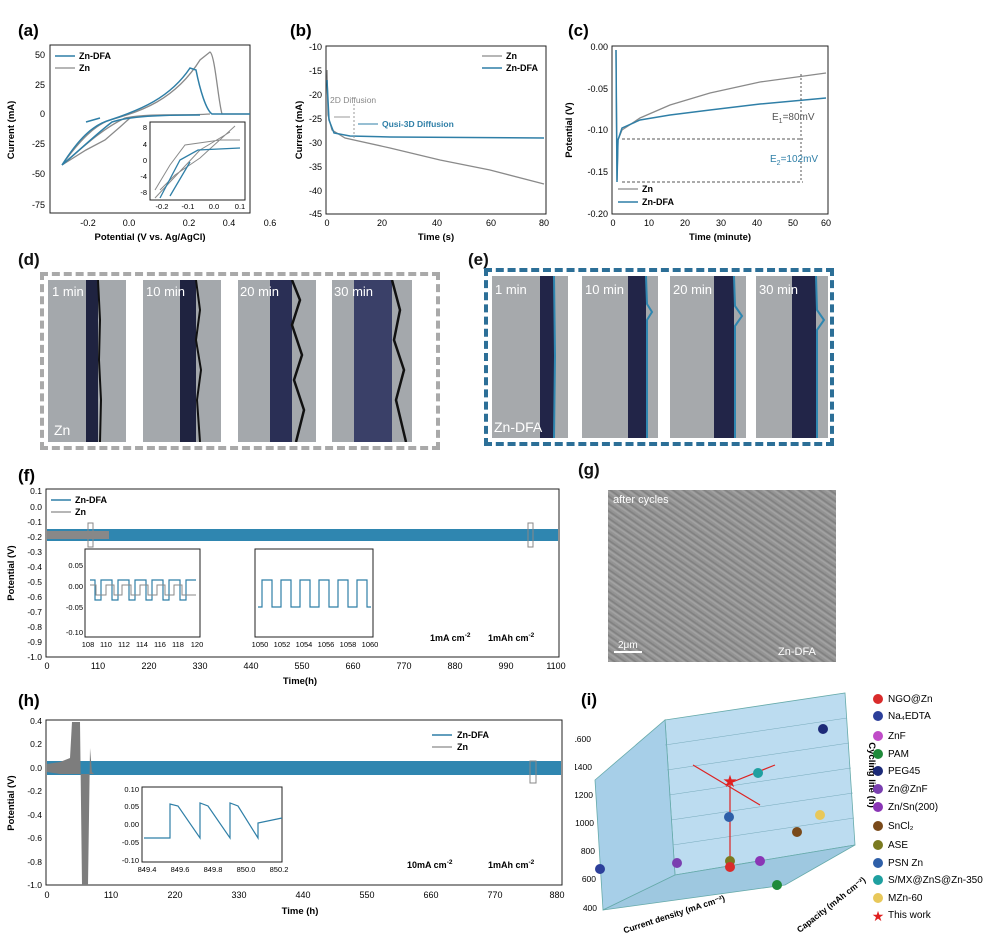 The width and height of the screenshot is (1000, 950). What do you see at coordinates (897, 736) in the screenshot?
I see `legend-label: ZnF` at bounding box center [897, 736].